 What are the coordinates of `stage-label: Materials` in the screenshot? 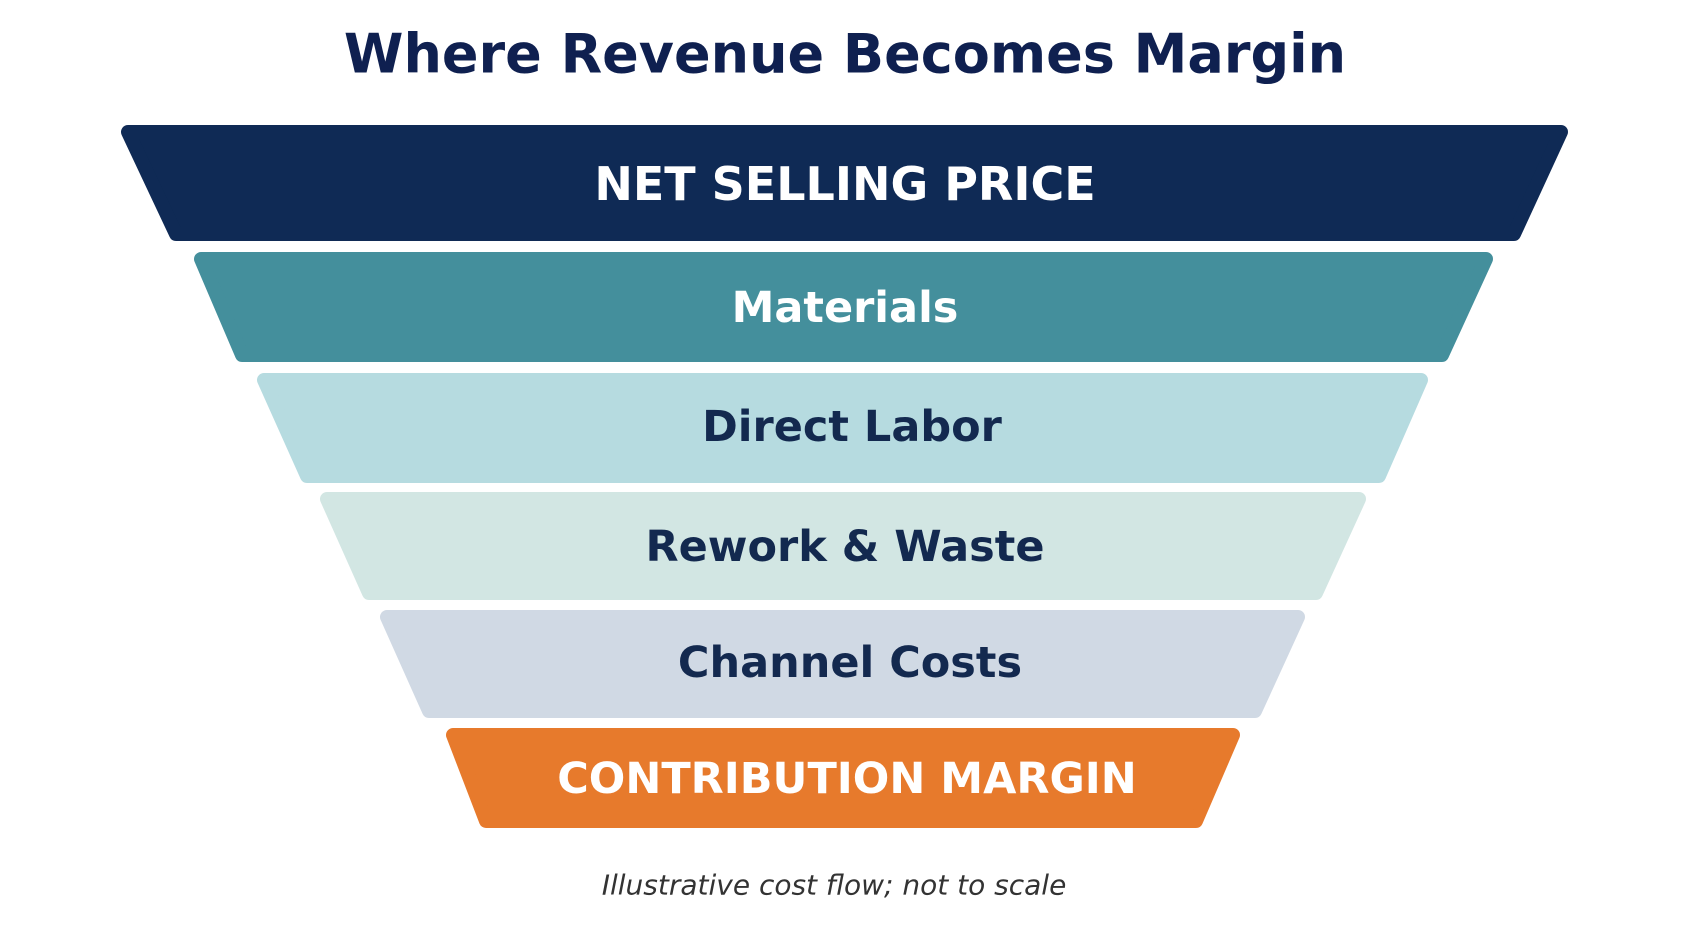 It's located at (845, 308).